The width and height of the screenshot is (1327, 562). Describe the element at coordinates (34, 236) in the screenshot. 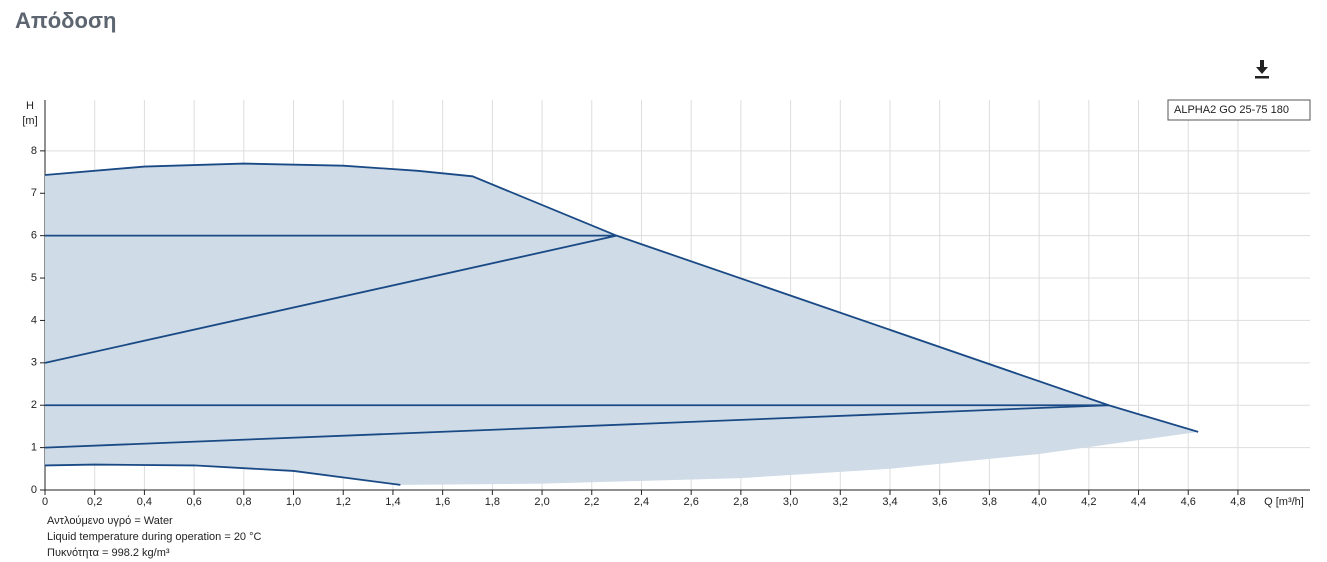

I see `y-tick-label: 6` at that location.